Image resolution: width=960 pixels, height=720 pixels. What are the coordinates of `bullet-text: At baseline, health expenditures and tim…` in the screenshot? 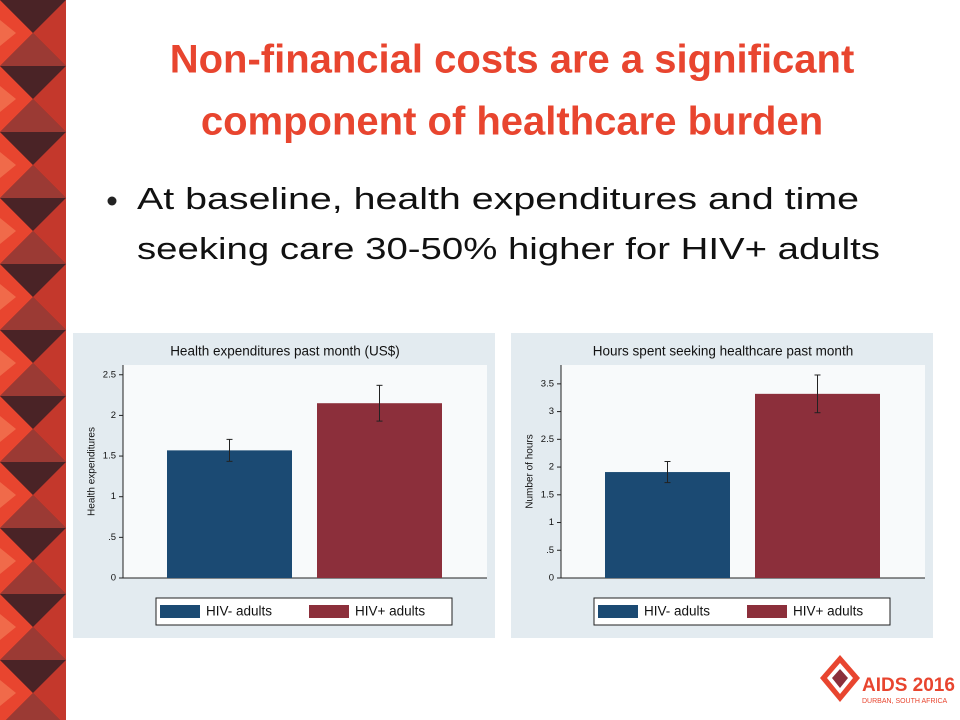 It's located at (498, 198).